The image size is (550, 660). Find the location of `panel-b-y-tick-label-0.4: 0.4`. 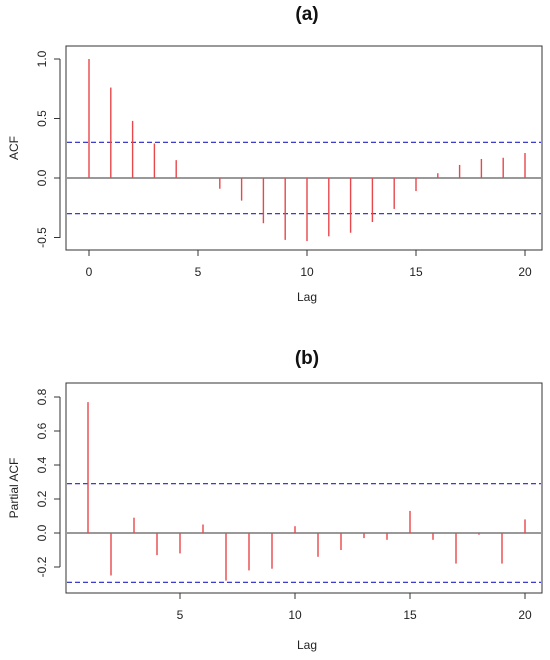

panel-b-y-tick-label-0.4: 0.4 is located at coordinates (42, 464).